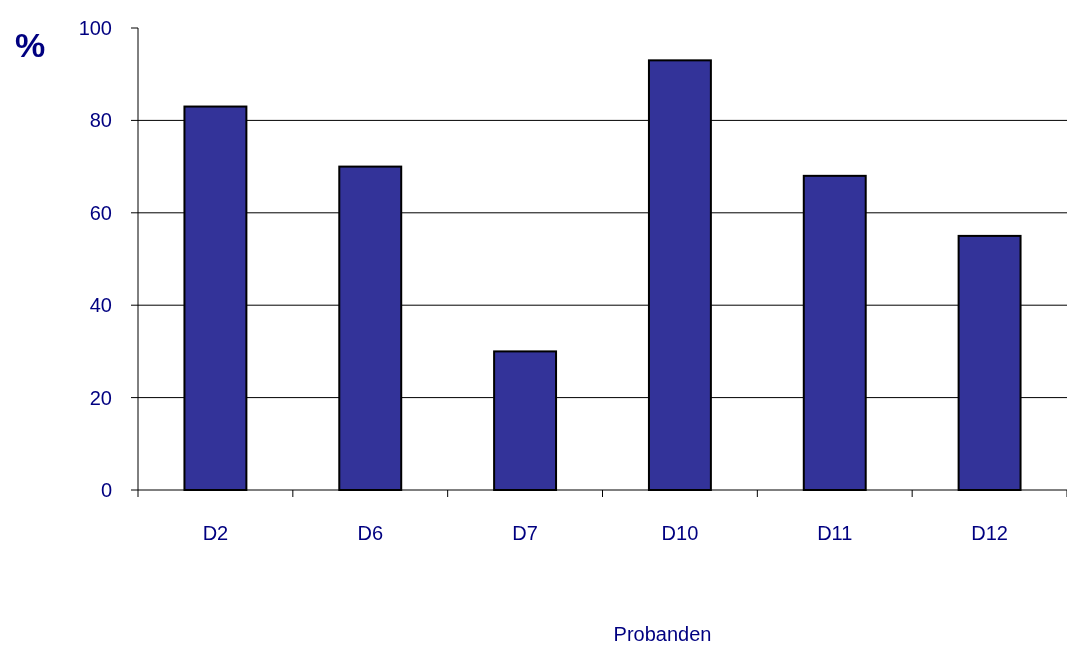 The image size is (1067, 646). I want to click on y-tick-label: 40, so click(100, 305).